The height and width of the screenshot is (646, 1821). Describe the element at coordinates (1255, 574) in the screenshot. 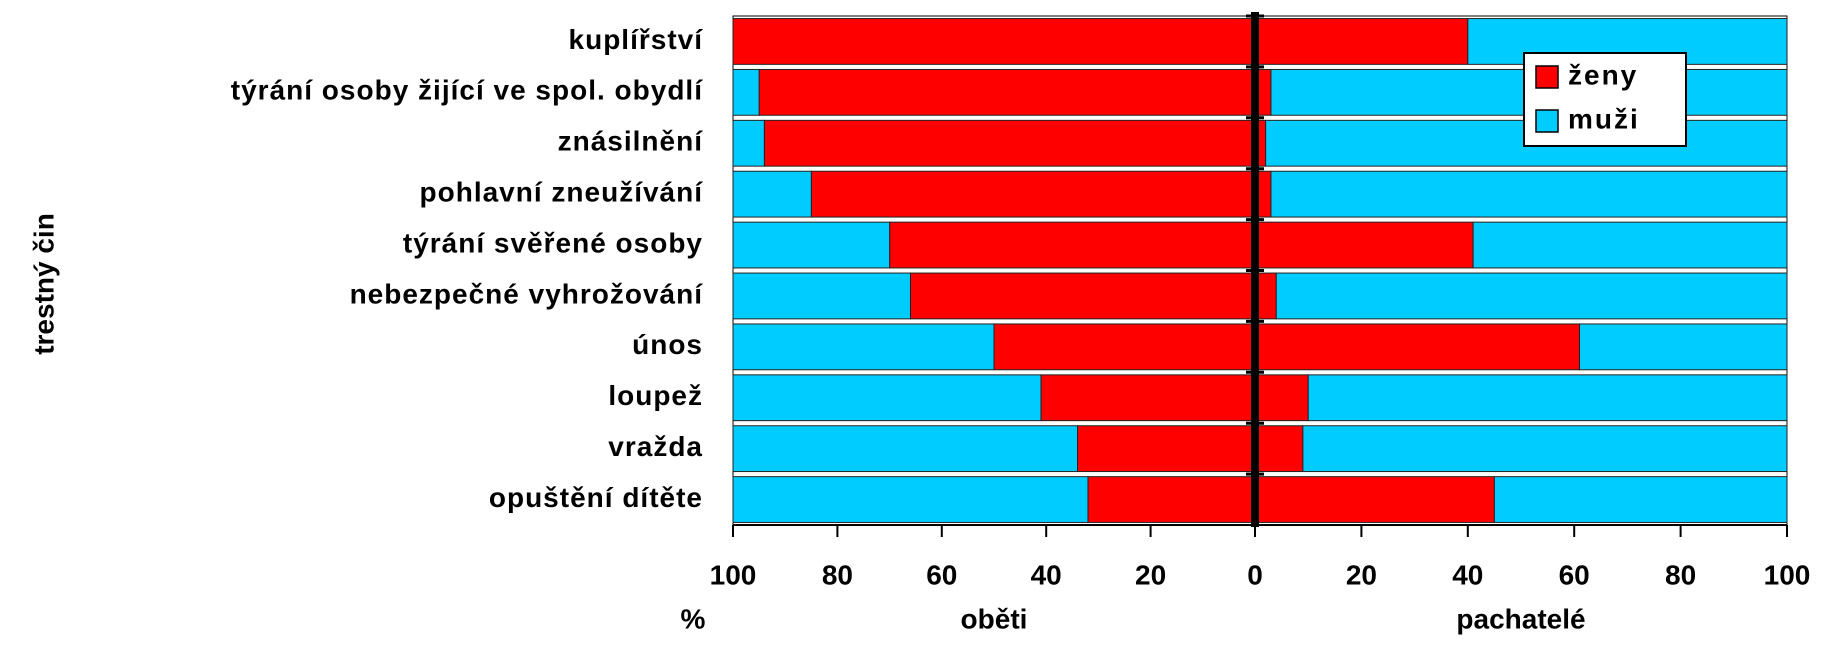

I see `x-tick-label: 0` at that location.